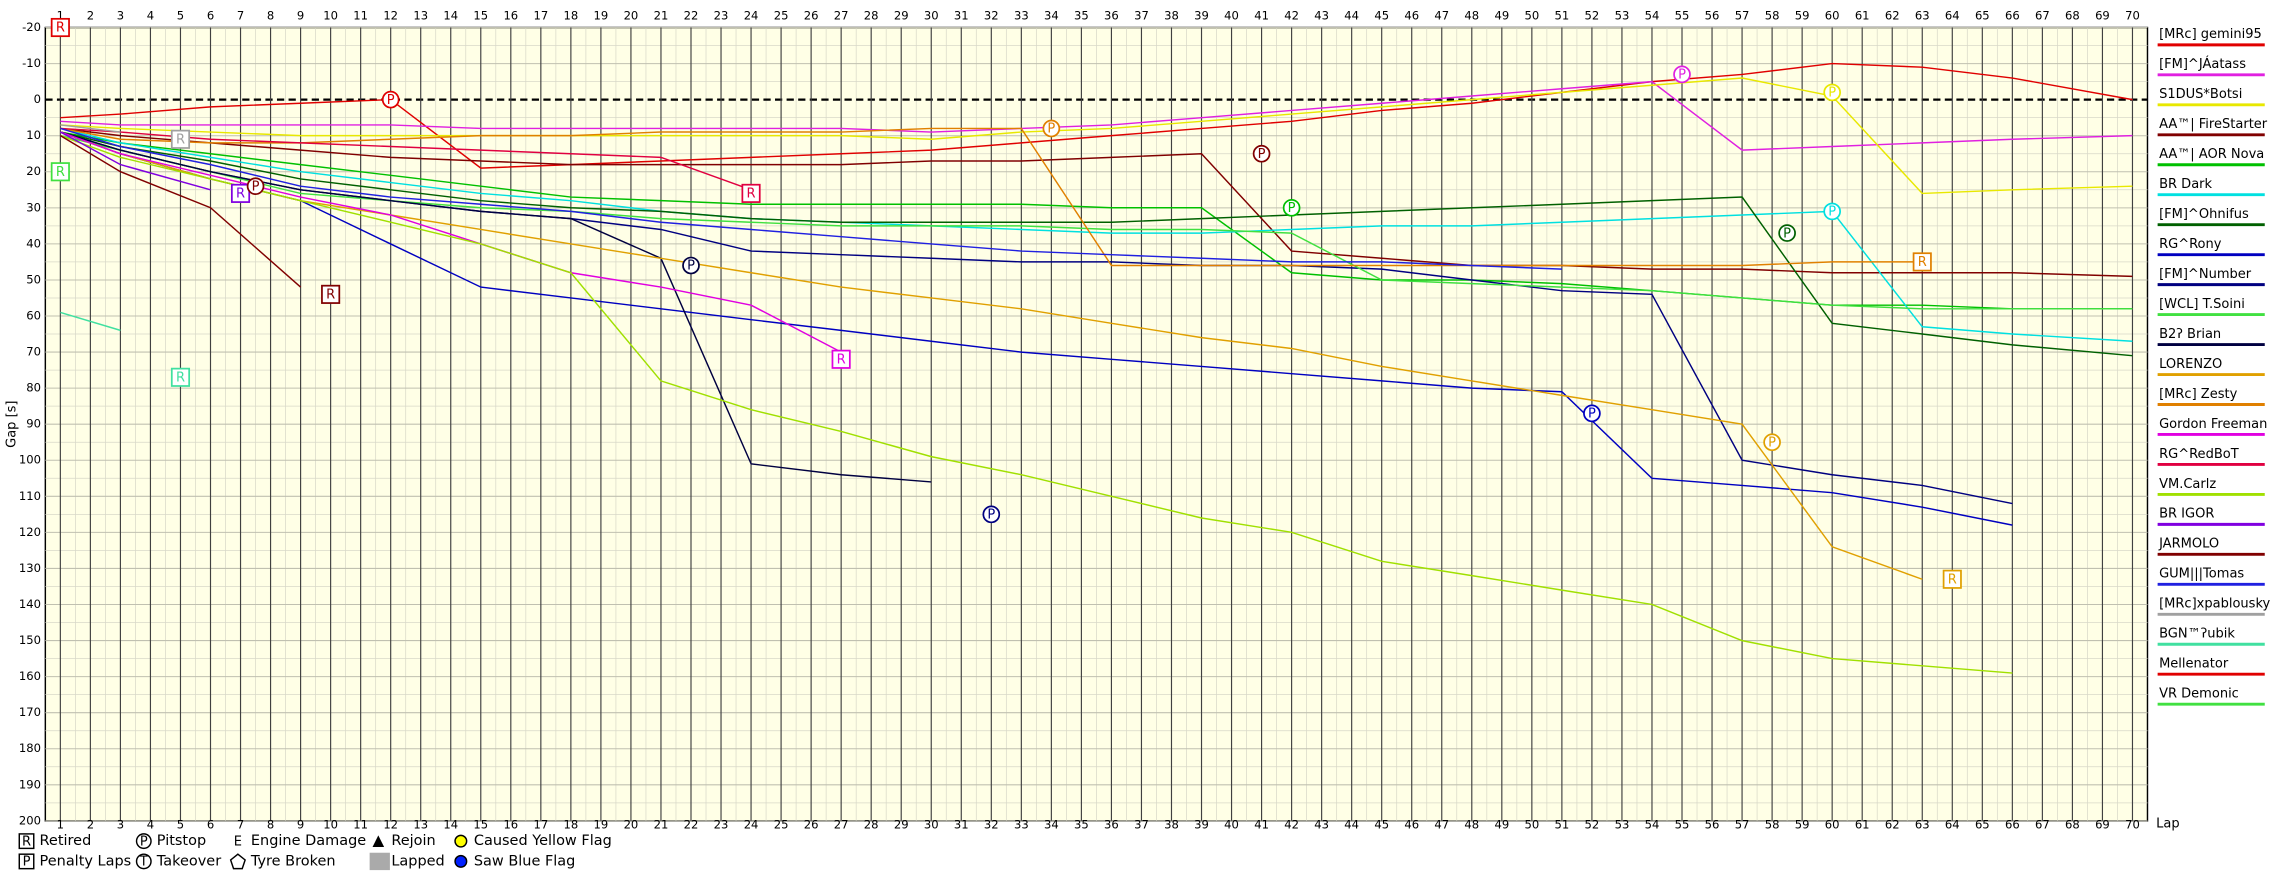 This screenshot has width=2271, height=873. What do you see at coordinates (30, 676) in the screenshot?
I see `y-tick-label: 160` at bounding box center [30, 676].